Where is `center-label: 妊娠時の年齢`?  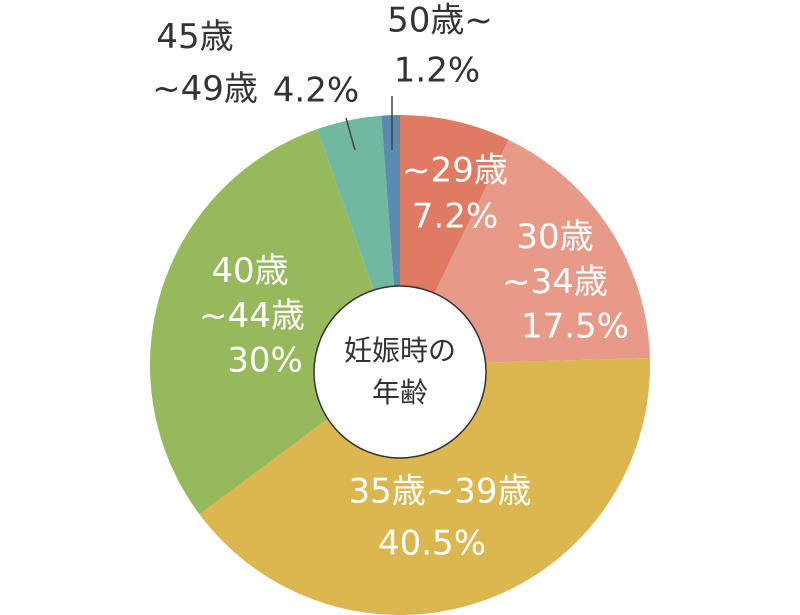
center-label: 妊娠時の年齢 is located at coordinates (400, 371).